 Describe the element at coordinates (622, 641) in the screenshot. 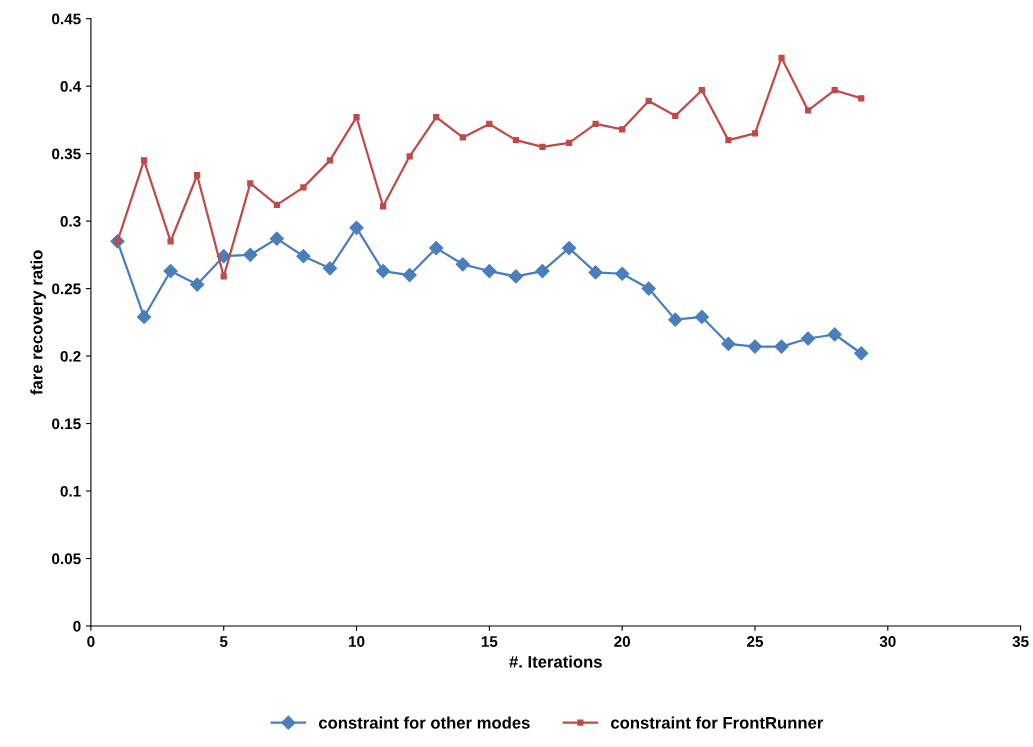

I see `x-tick-label: 20` at that location.